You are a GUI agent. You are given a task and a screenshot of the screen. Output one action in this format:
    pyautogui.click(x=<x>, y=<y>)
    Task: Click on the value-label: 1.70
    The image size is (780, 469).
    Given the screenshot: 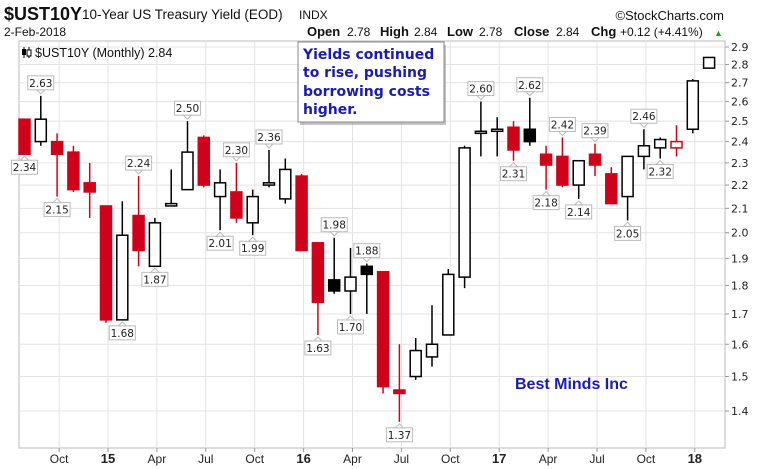 What is the action you would take?
    pyautogui.click(x=350, y=325)
    